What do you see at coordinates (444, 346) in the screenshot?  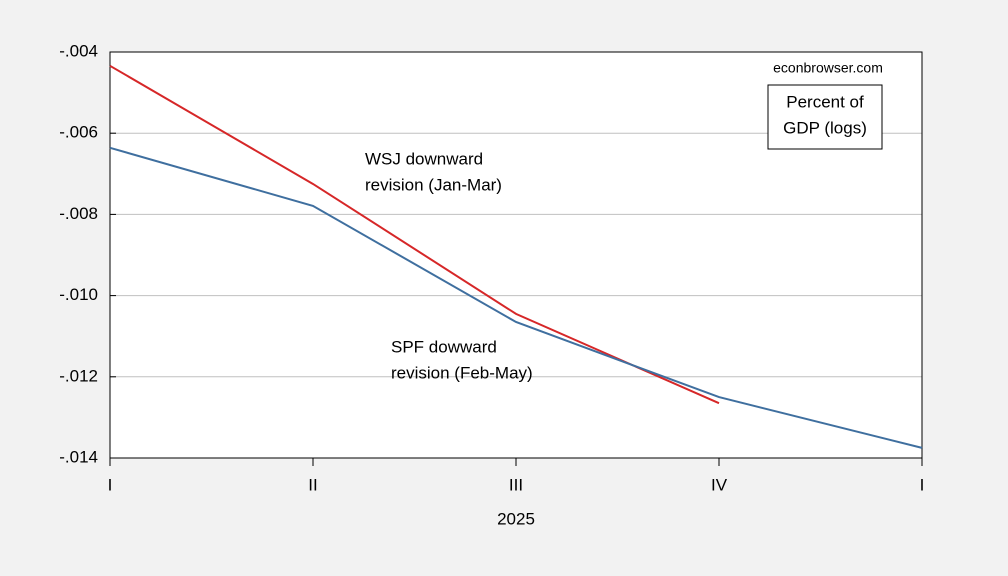 I see `annotation: SPF dowward` at bounding box center [444, 346].